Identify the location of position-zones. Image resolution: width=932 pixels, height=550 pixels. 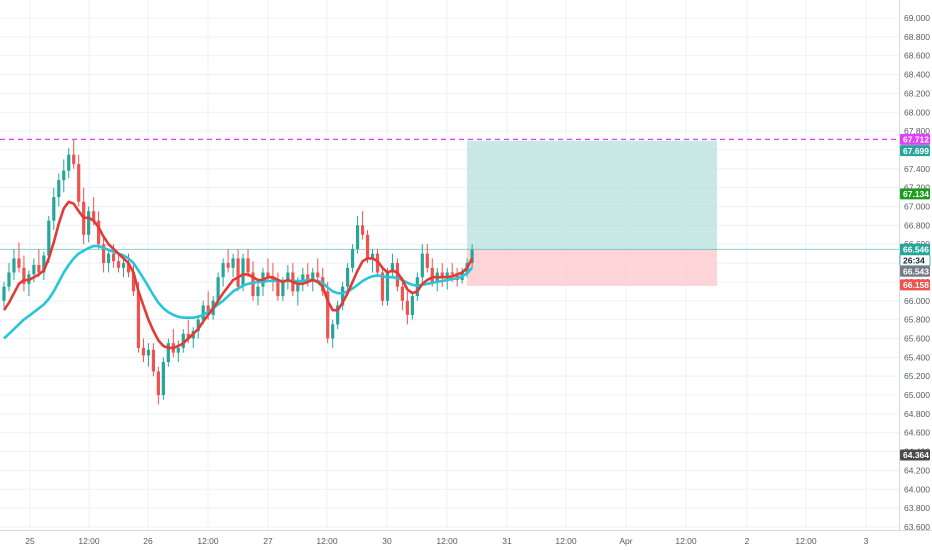
(592, 213).